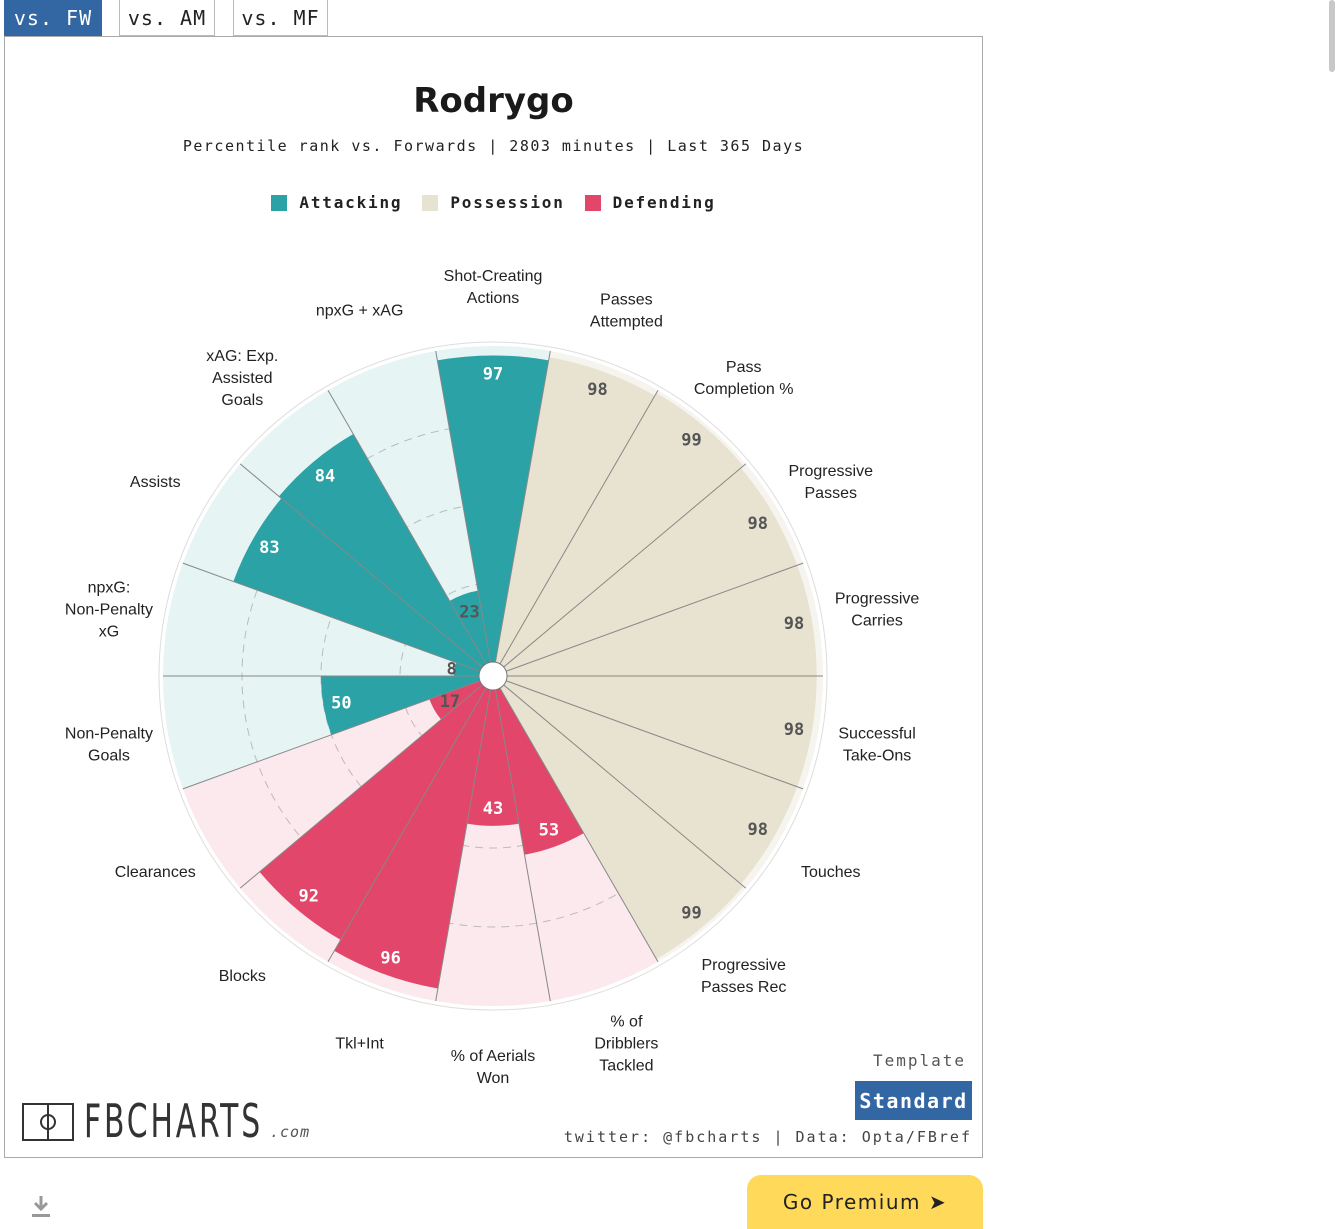 Image resolution: width=1335 pixels, height=1229 pixels. Describe the element at coordinates (279, 202) in the screenshot. I see `legend-swatch-attacking` at that location.